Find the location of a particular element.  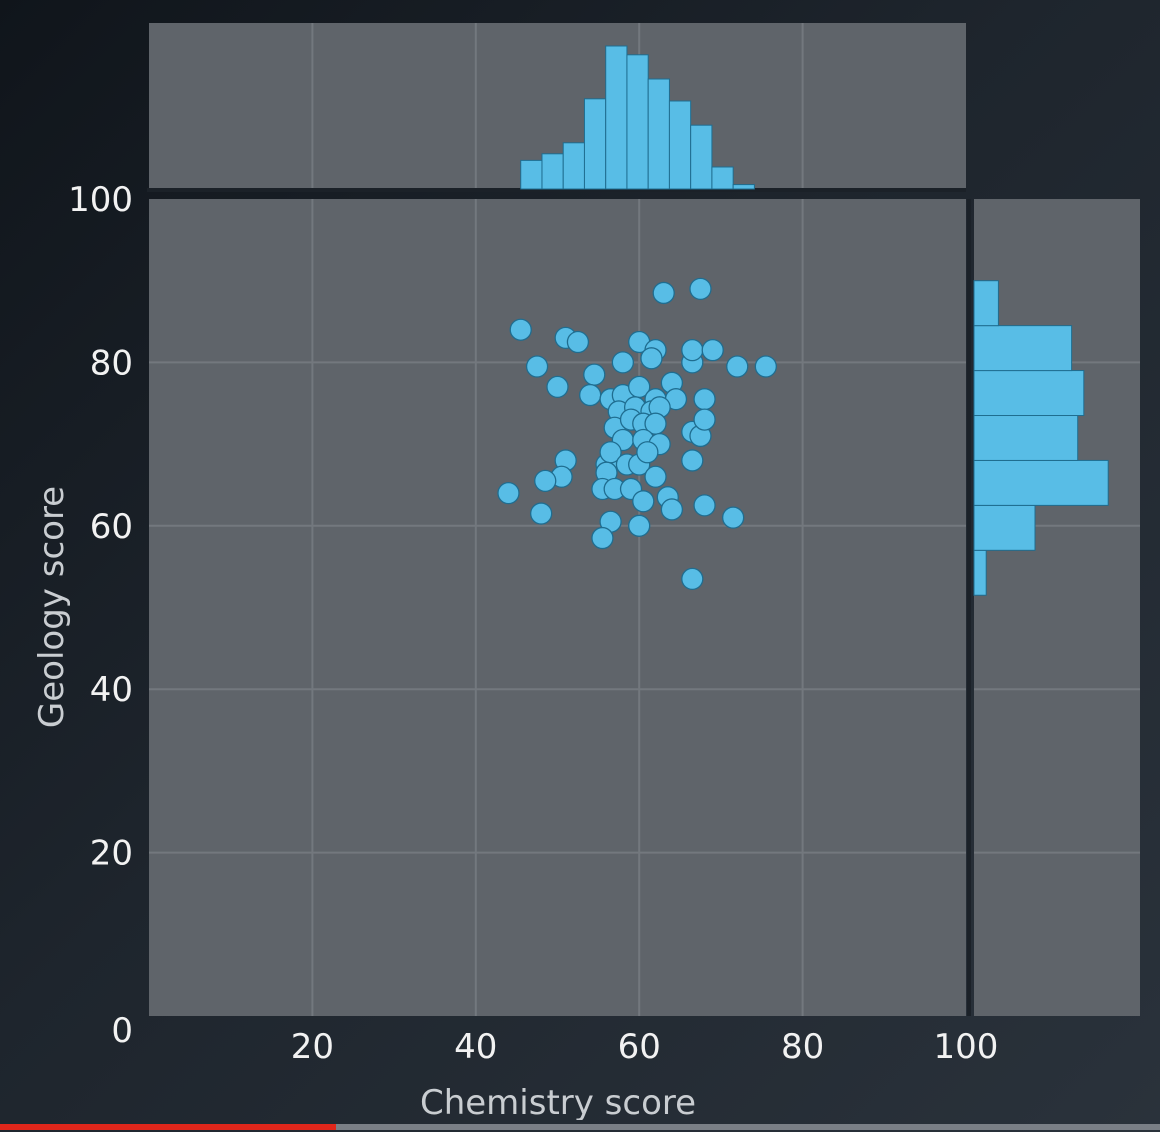

y-tick-label: 100 is located at coordinates (100, 200).